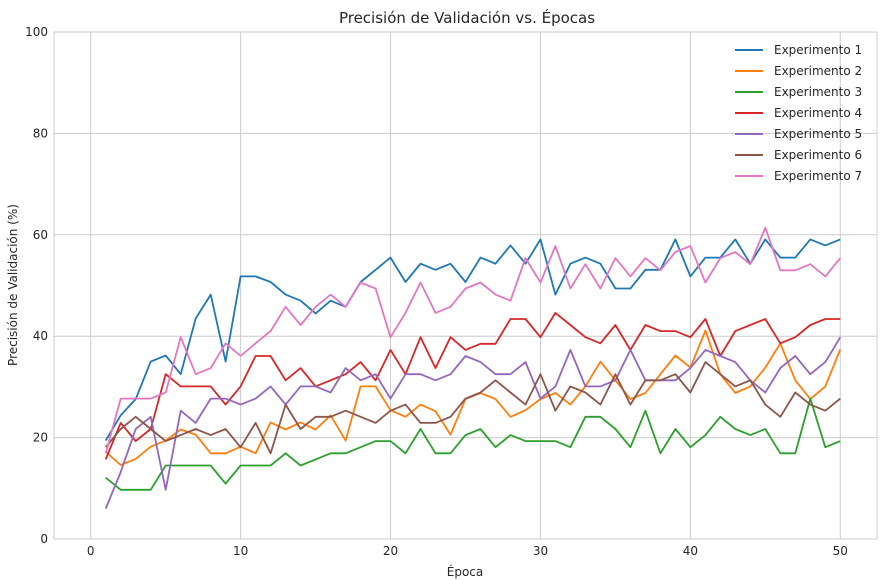 This screenshot has width=881, height=580. What do you see at coordinates (40, 336) in the screenshot?
I see `y-tick-label: 40` at bounding box center [40, 336].